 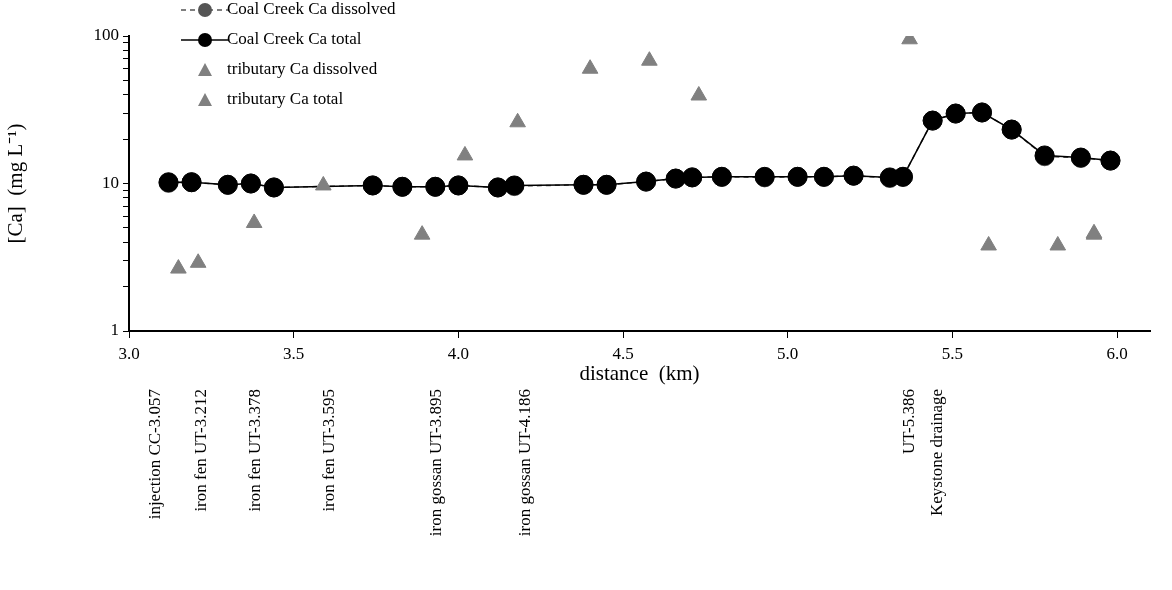 What do you see at coordinates (294, 39) in the screenshot?
I see `legend-label: Coal Creek Ca total` at bounding box center [294, 39].